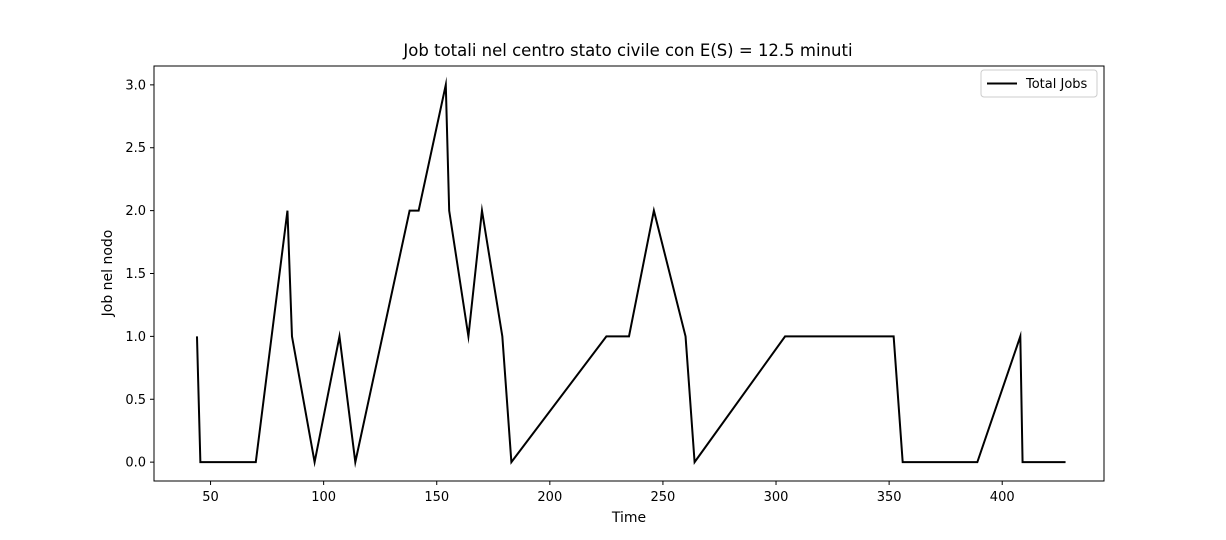 The height and width of the screenshot is (540, 1226). I want to click on x-tick-label: 350, so click(889, 497).